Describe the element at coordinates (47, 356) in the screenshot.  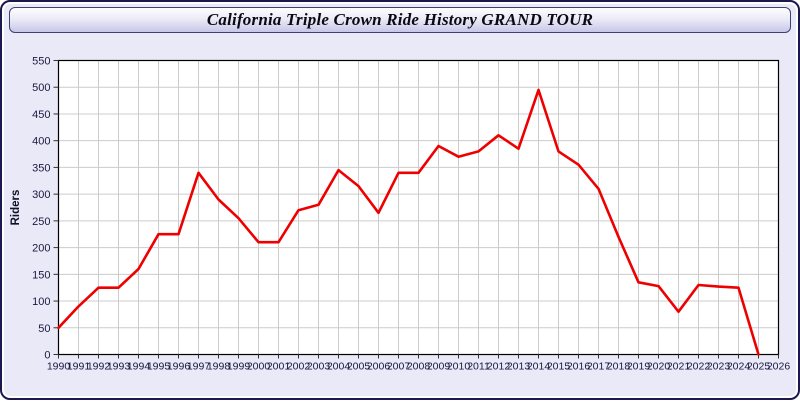
I see `y-tick-label: 0` at that location.